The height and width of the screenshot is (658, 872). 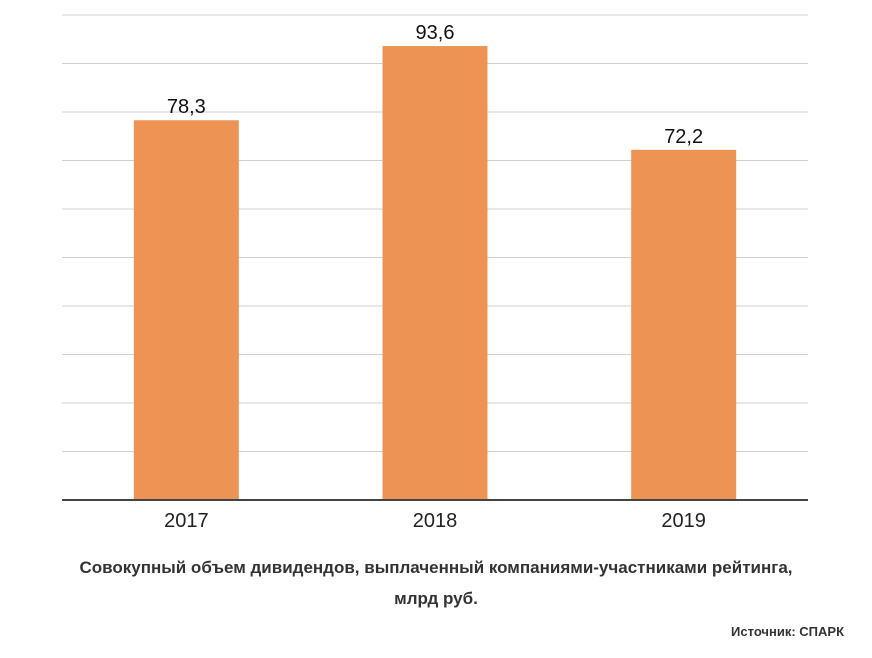 I want to click on chart-unit: млрд руб., so click(x=436, y=598).